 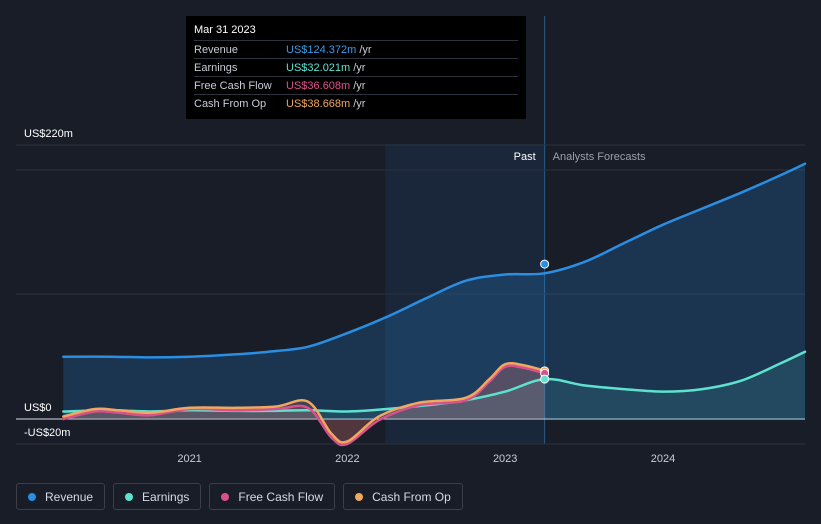 I want to click on legend-label: Revenue, so click(x=69, y=496).